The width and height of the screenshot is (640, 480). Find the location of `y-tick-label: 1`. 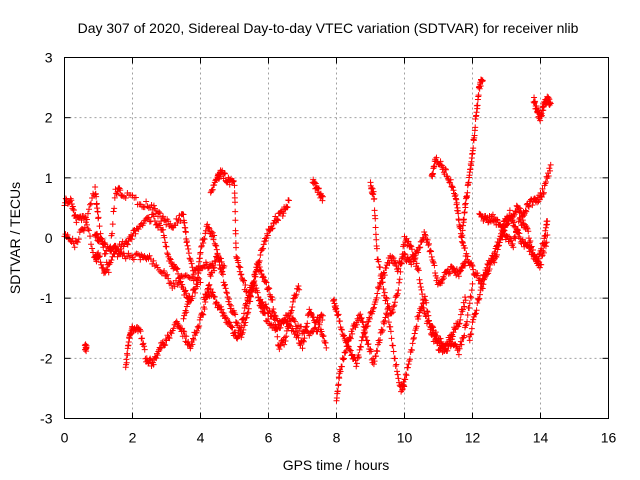

y-tick-label: 1 is located at coordinates (49, 178).